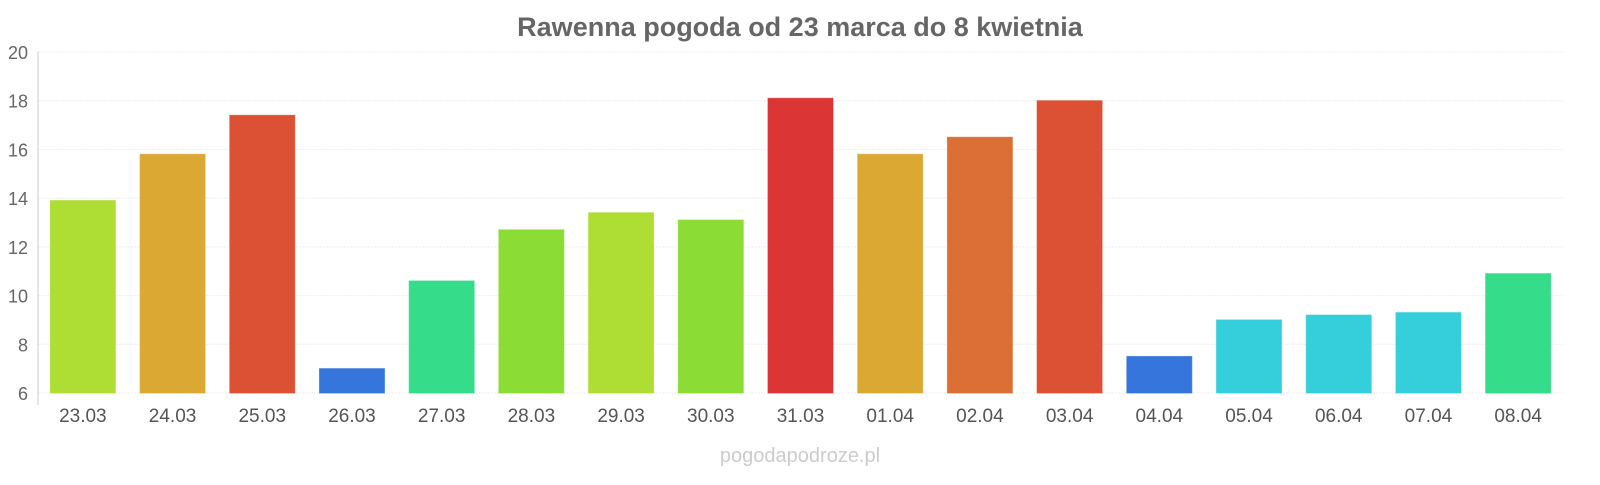 The image size is (1600, 485). I want to click on x-tick-label: 08.04, so click(1518, 416).